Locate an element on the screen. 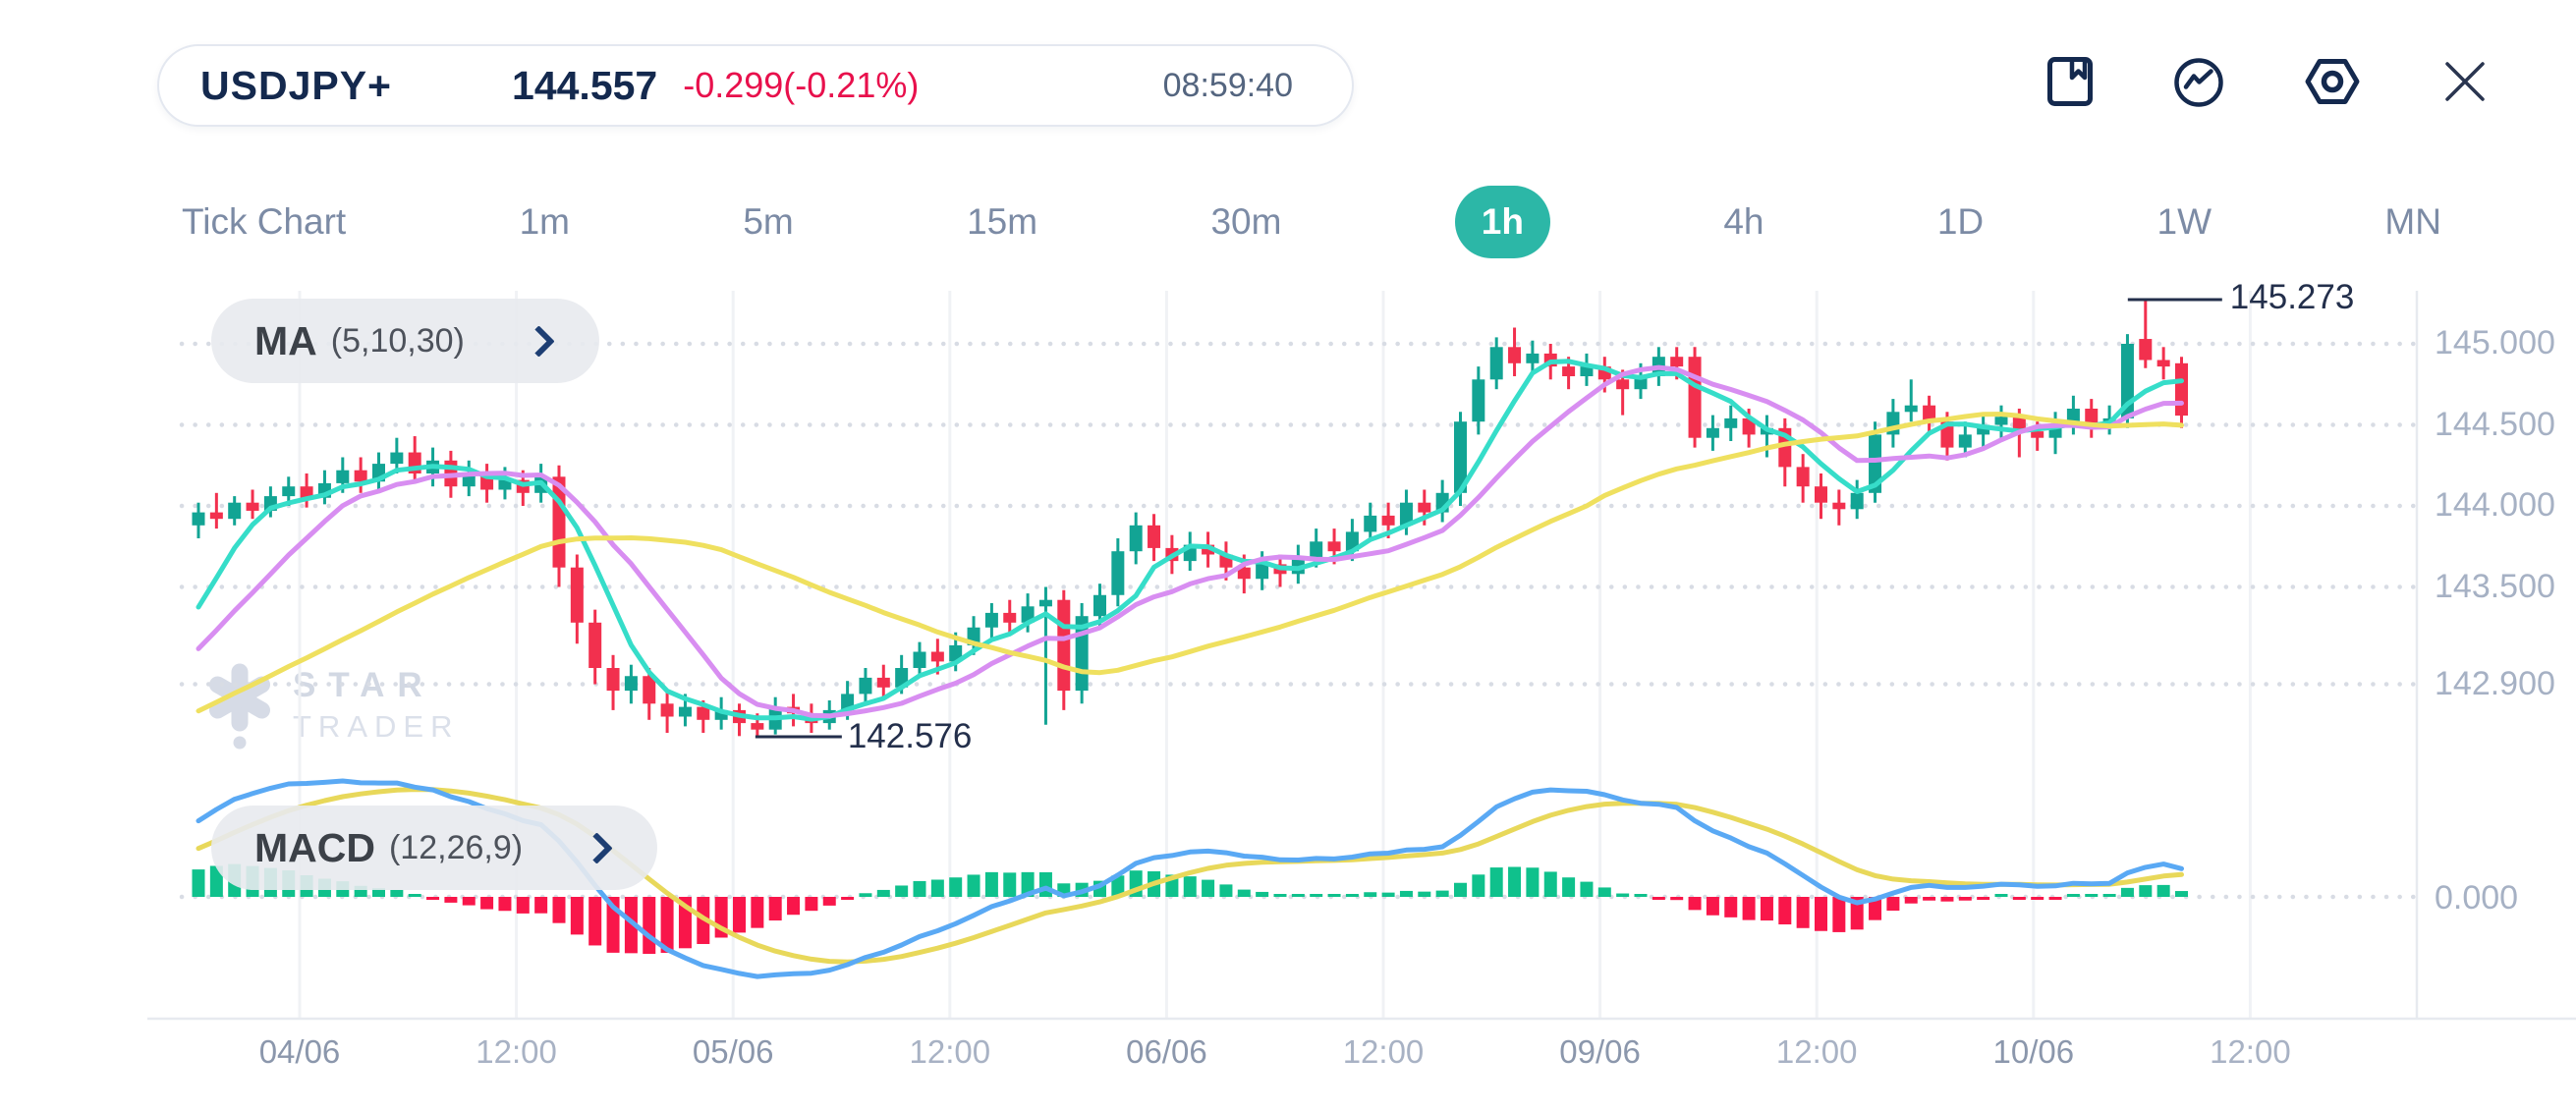 The height and width of the screenshot is (1112, 2576). time-axis-label: 04/06 is located at coordinates (299, 1051).